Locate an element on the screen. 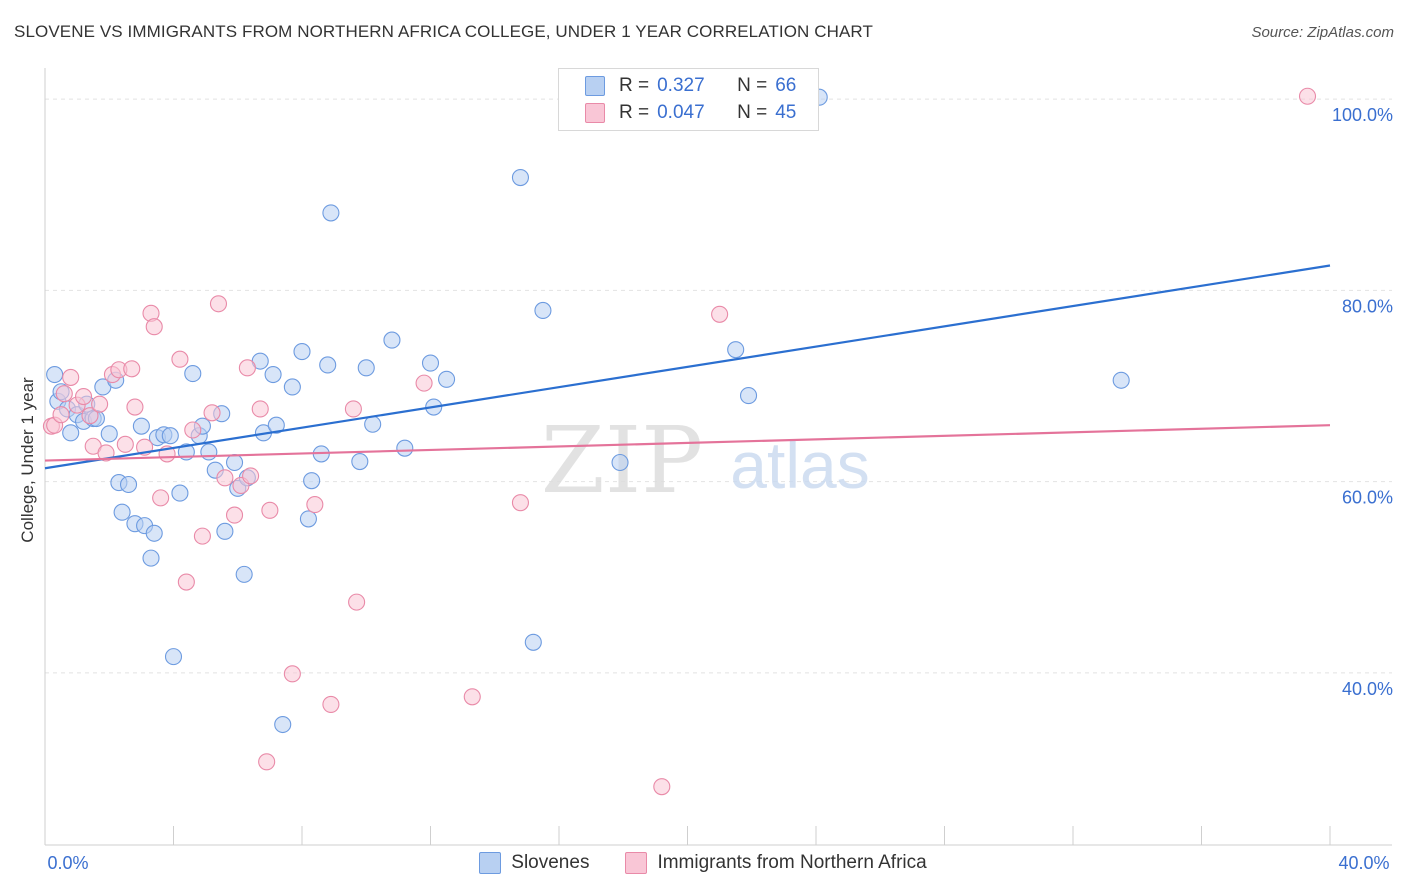  legend-item-immigrants: Immigrants from Northern Africa is located at coordinates (776, 863).